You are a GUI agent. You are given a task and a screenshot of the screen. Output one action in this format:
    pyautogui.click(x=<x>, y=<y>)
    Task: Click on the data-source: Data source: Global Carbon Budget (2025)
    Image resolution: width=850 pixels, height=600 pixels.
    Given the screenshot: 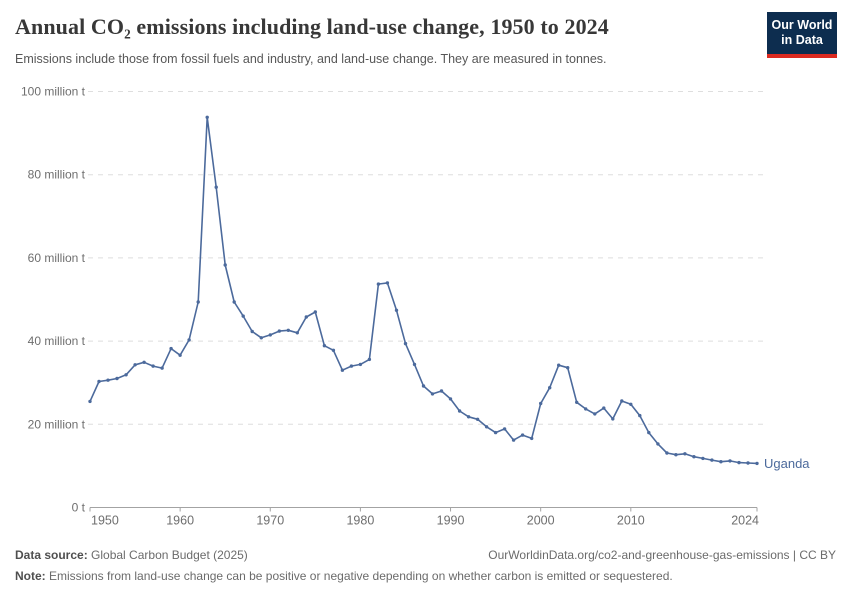 What is the action you would take?
    pyautogui.click(x=131, y=555)
    